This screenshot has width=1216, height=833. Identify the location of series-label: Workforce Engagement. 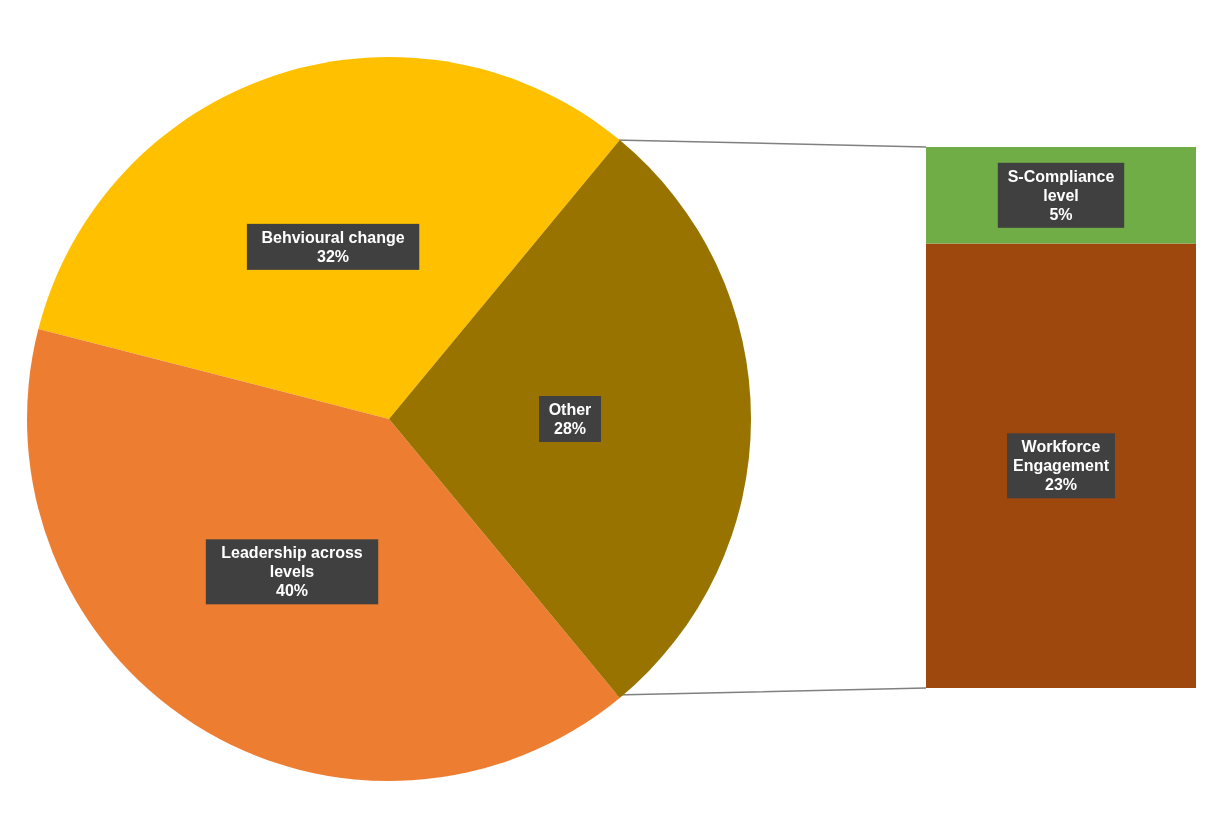
(1061, 456).